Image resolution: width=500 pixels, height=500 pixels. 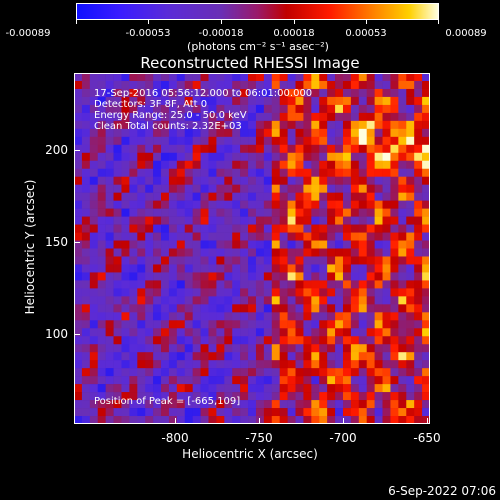 What do you see at coordinates (366, 33) in the screenshot?
I see `colorbar-tick-label: 0.00053` at bounding box center [366, 33].